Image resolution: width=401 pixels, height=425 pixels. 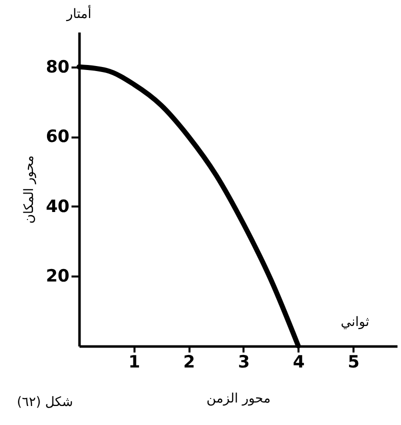 I want to click on annotation: ثواني, so click(x=355, y=322).